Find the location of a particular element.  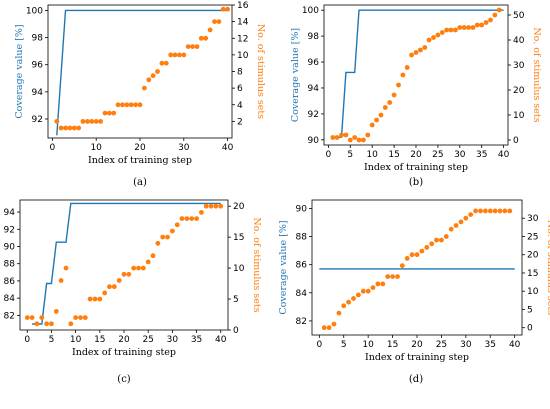

y-right-tick-label: 0 is located at coordinates (516, 141).